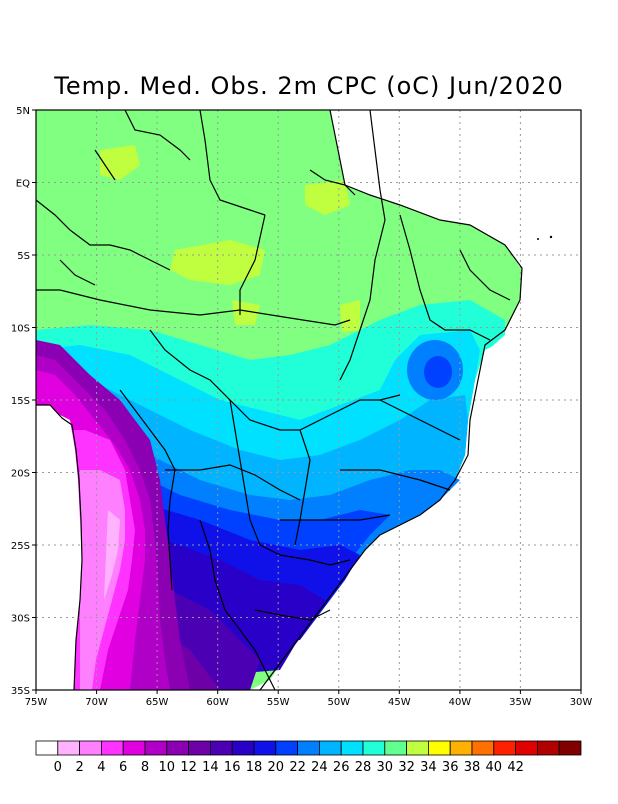 Image resolution: width=618 pixels, height=804 pixels. Describe the element at coordinates (450, 767) in the screenshot. I see `colorbar-tick-label: 36` at that location.